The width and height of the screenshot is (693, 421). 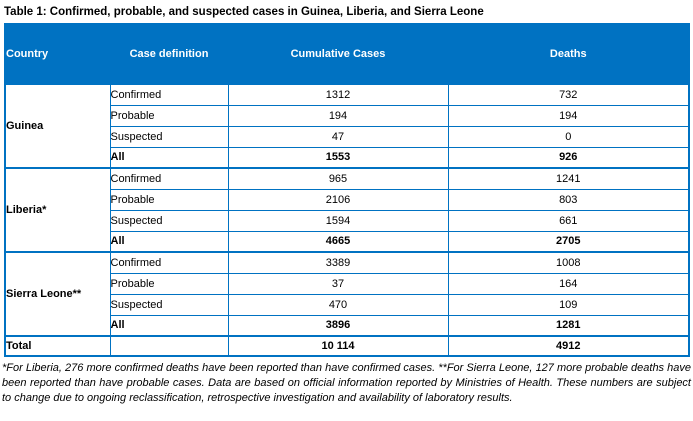 I want to click on cumulative-cases-cell: 1312, so click(x=338, y=94).